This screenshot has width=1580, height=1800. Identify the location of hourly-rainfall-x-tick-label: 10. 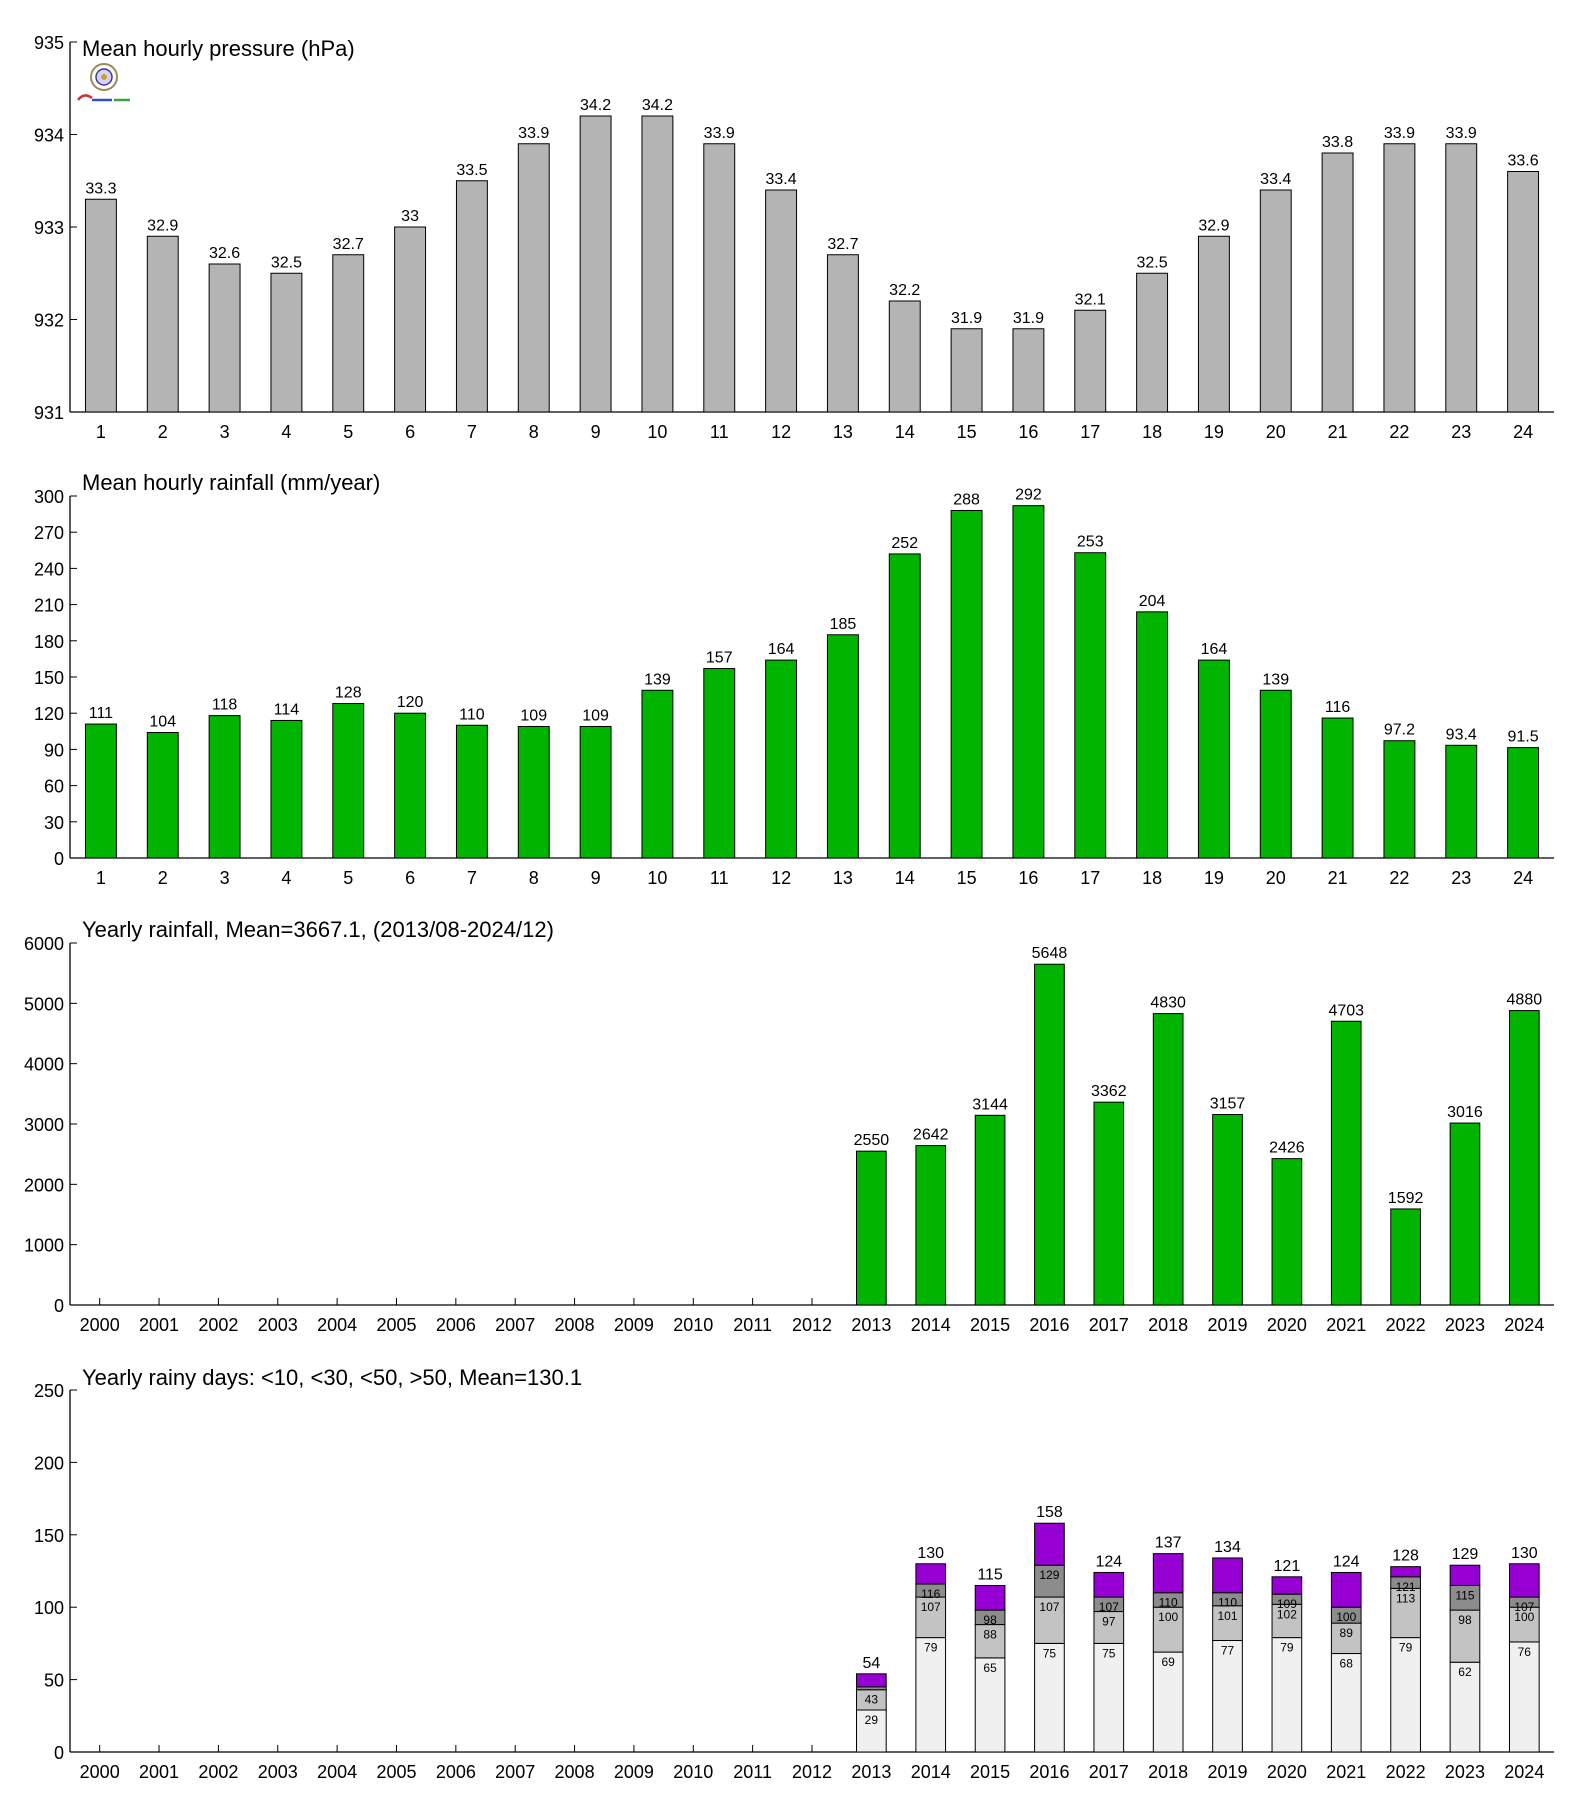
(657, 878).